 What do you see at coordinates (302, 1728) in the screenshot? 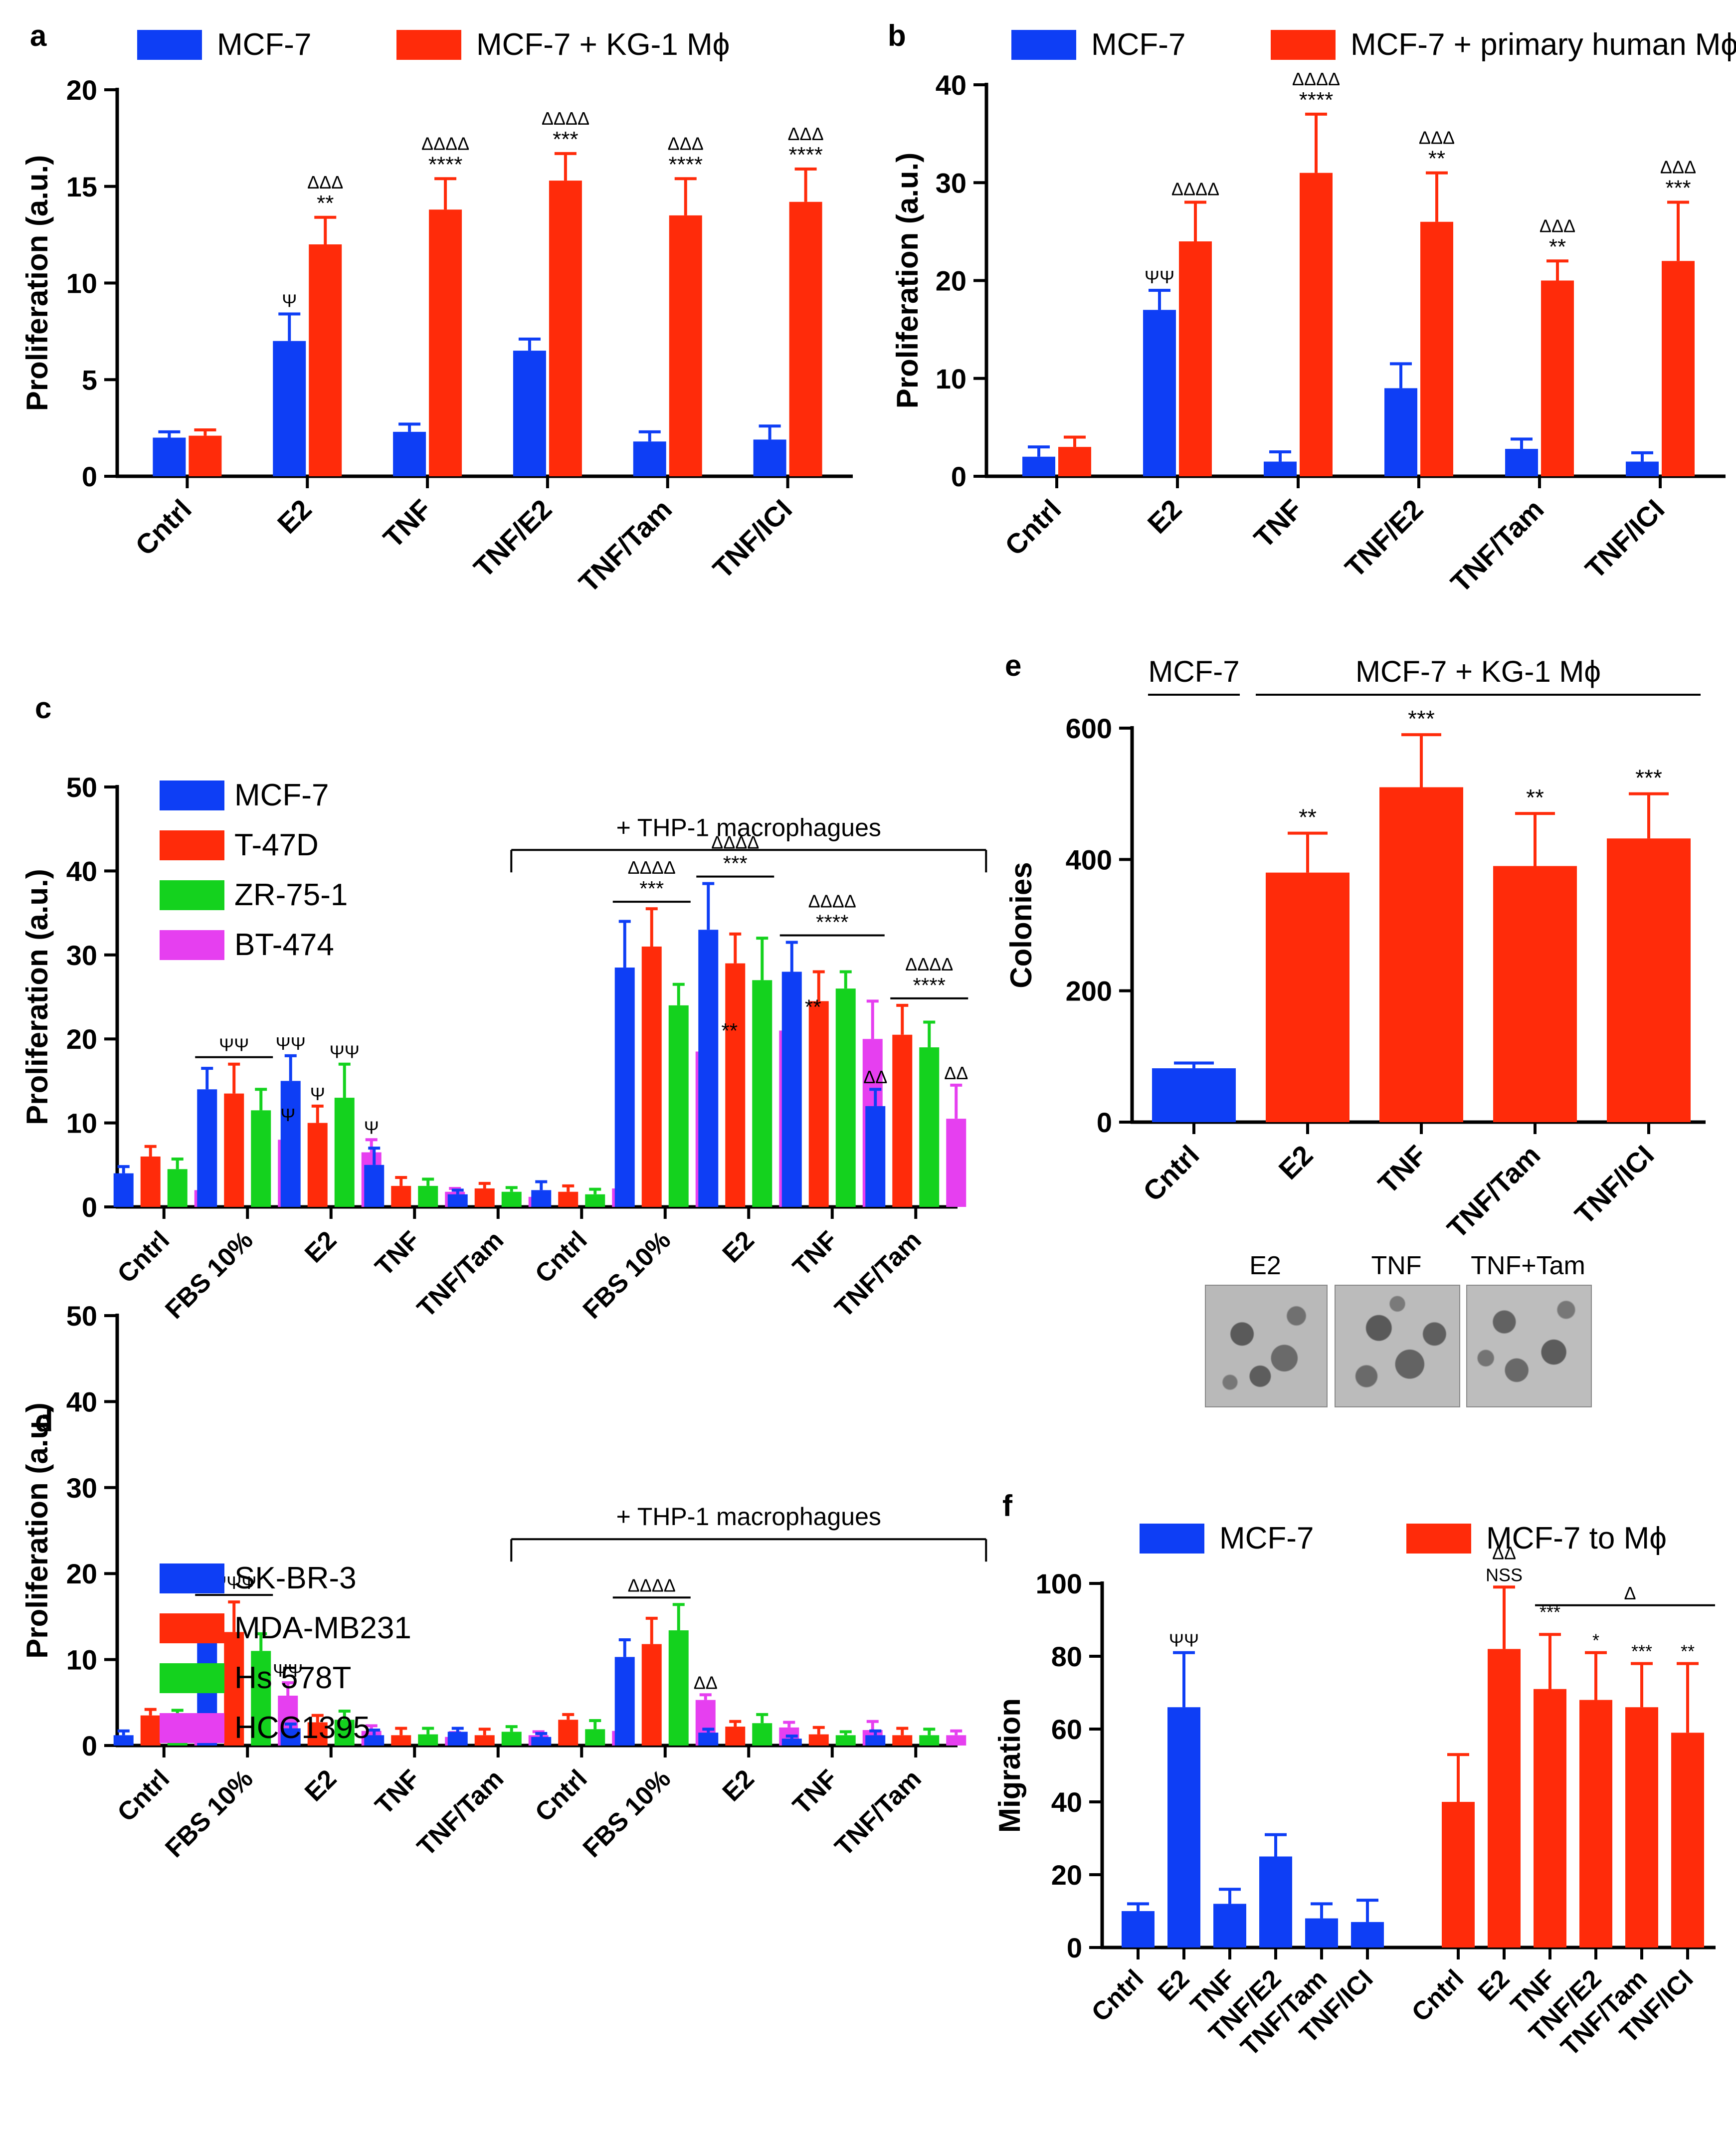
I see `legend-label: HCC1395` at bounding box center [302, 1728].